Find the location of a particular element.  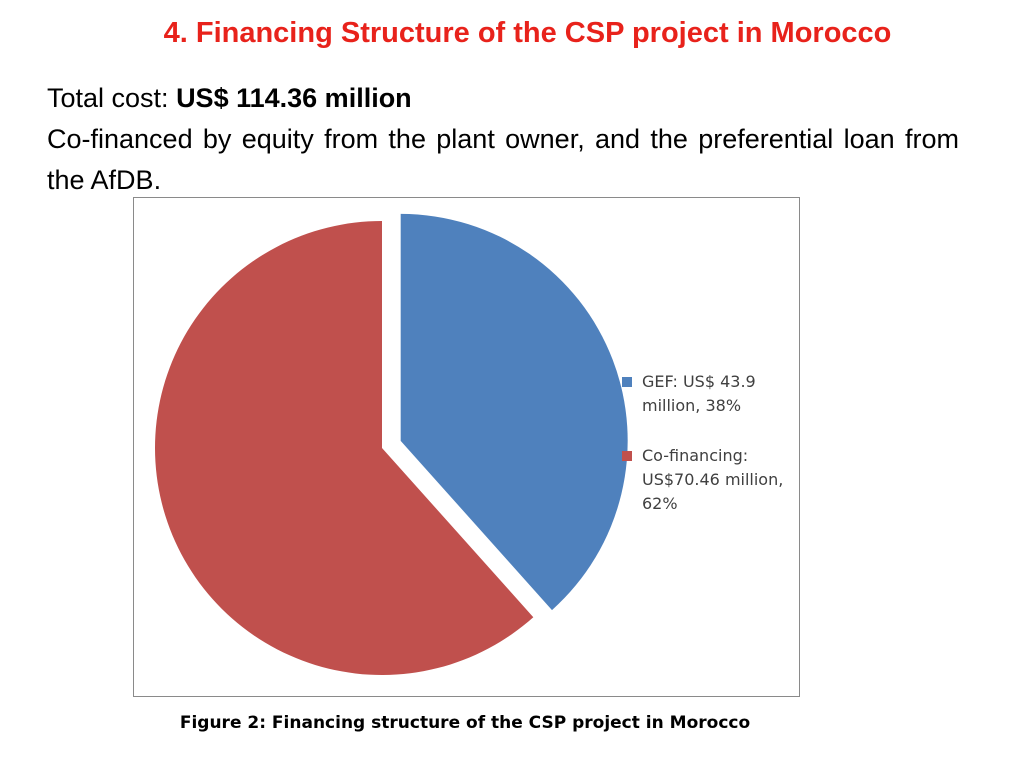

total-cost-label: Total cost: is located at coordinates (112, 98).